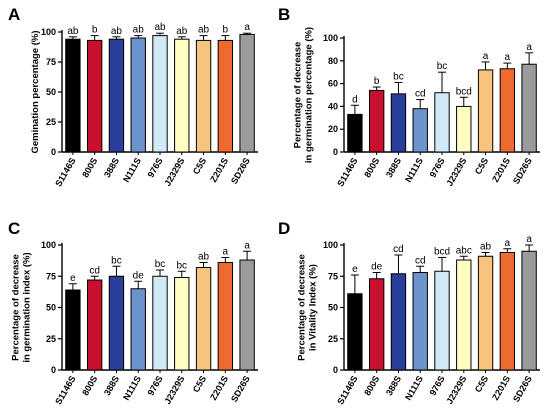 Image resolution: width=550 pixels, height=420 pixels. What do you see at coordinates (333, 61) in the screenshot?
I see `y-tick-label: 80` at bounding box center [333, 61].